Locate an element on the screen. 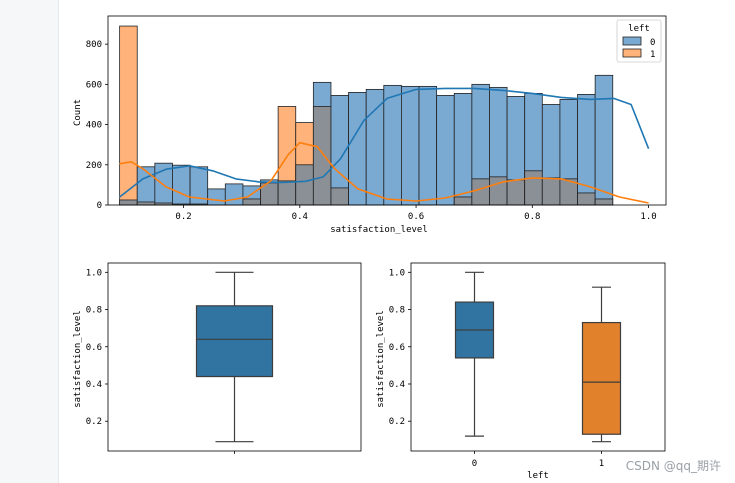 Image resolution: width=735 pixels, height=483 pixels. box2-ytick-label: 0.6 is located at coordinates (397, 348).